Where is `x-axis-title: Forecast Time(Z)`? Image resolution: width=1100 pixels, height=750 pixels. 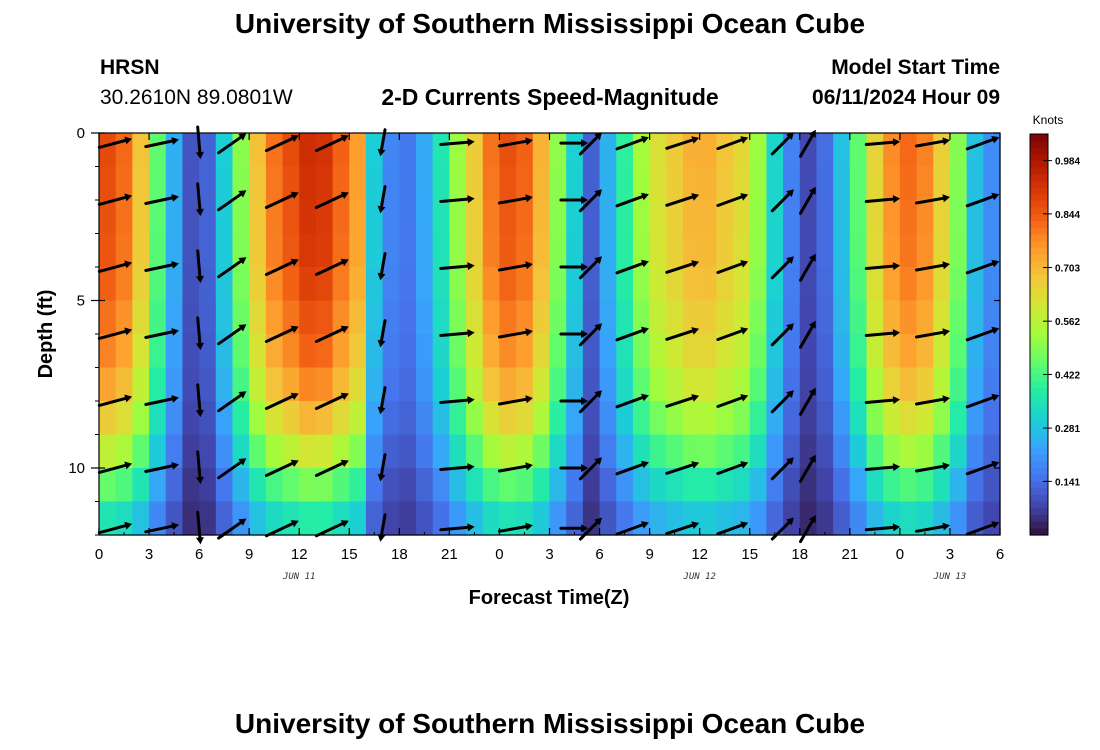 x-axis-title: Forecast Time(Z) is located at coordinates (549, 598).